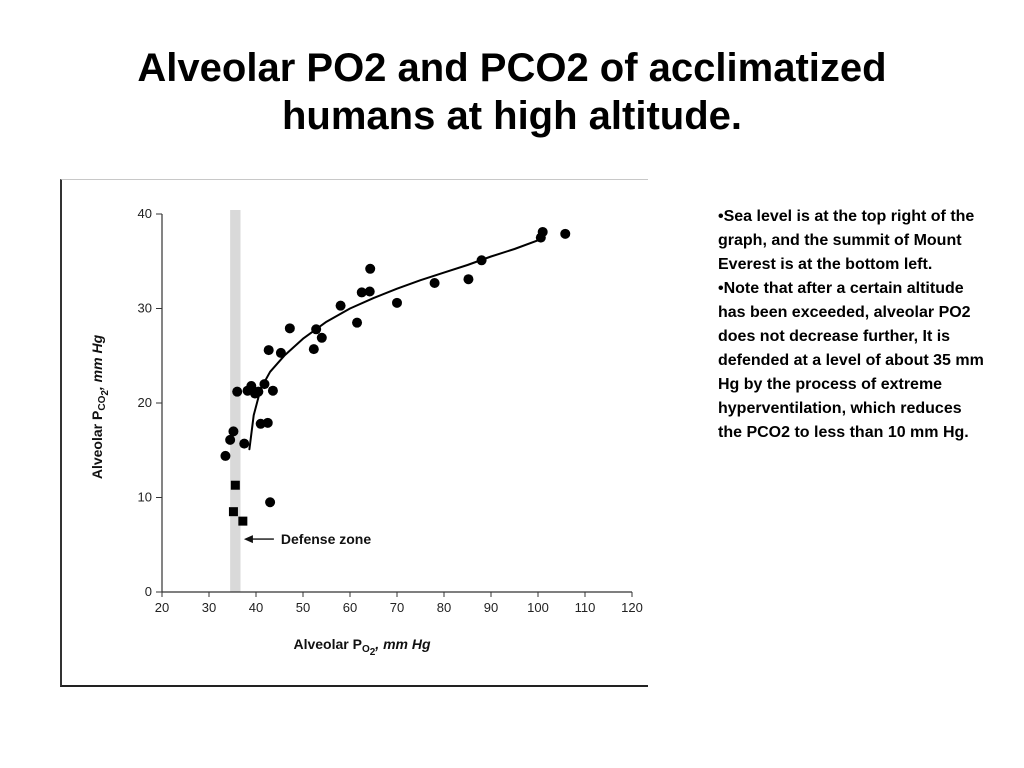 This screenshot has height=768, width=1024. Describe the element at coordinates (102, 402) in the screenshot. I see `y-axis-title-sub: CO` at that location.